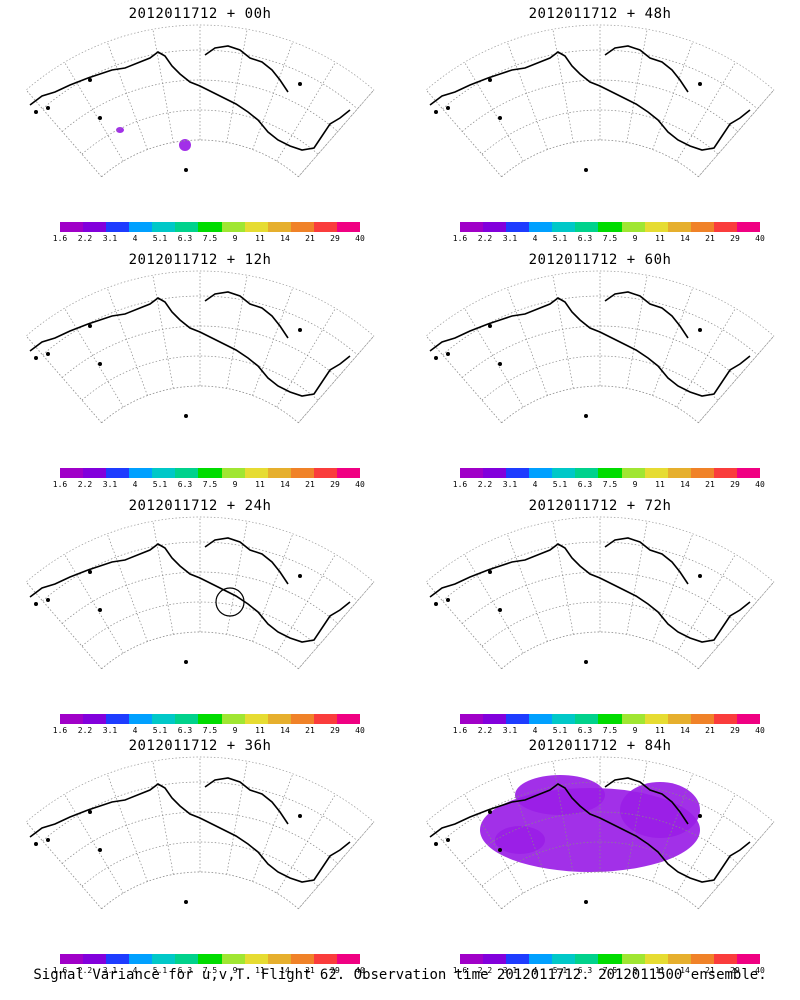  I want to click on colorbar-label: 21, so click(310, 970).